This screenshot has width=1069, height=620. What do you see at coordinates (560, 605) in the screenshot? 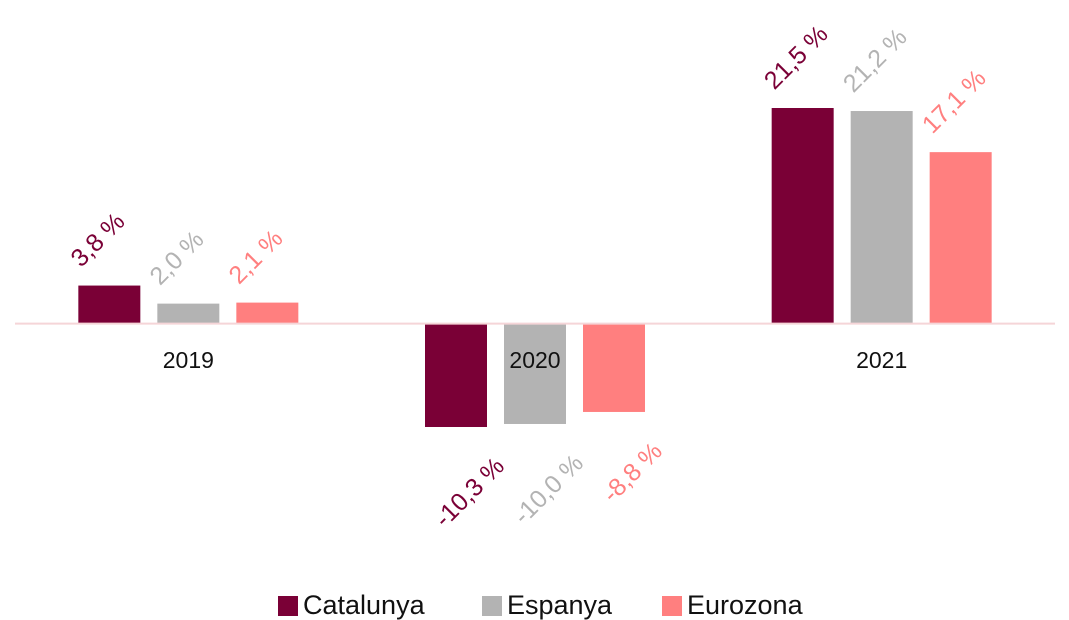
I see `legend-label: Espanya` at bounding box center [560, 605].